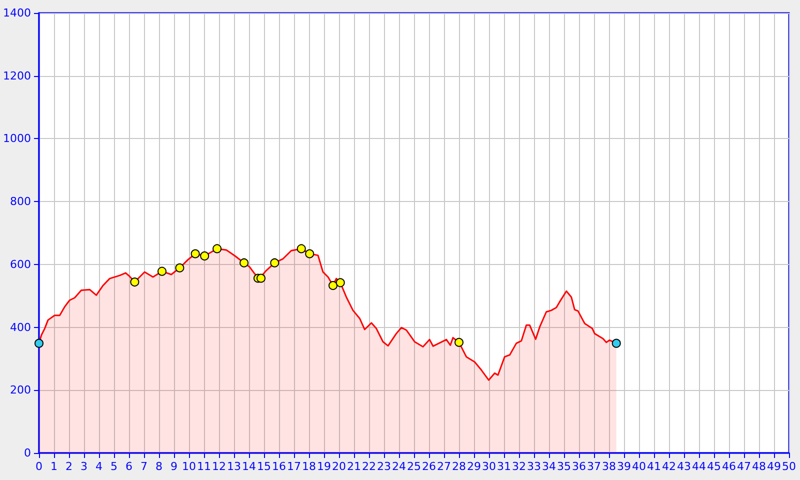 This screenshot has height=480, width=800. What do you see at coordinates (84, 466) in the screenshot?
I see `x-tick-label: 3` at bounding box center [84, 466].